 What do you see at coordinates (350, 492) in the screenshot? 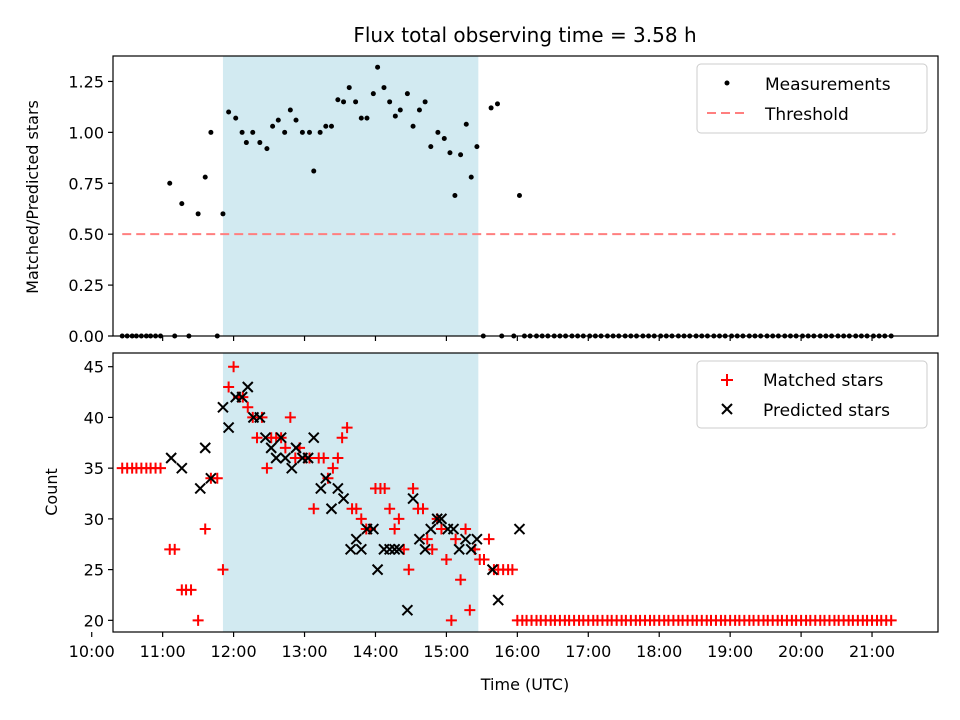
I see `bottom-band` at bounding box center [350, 492].